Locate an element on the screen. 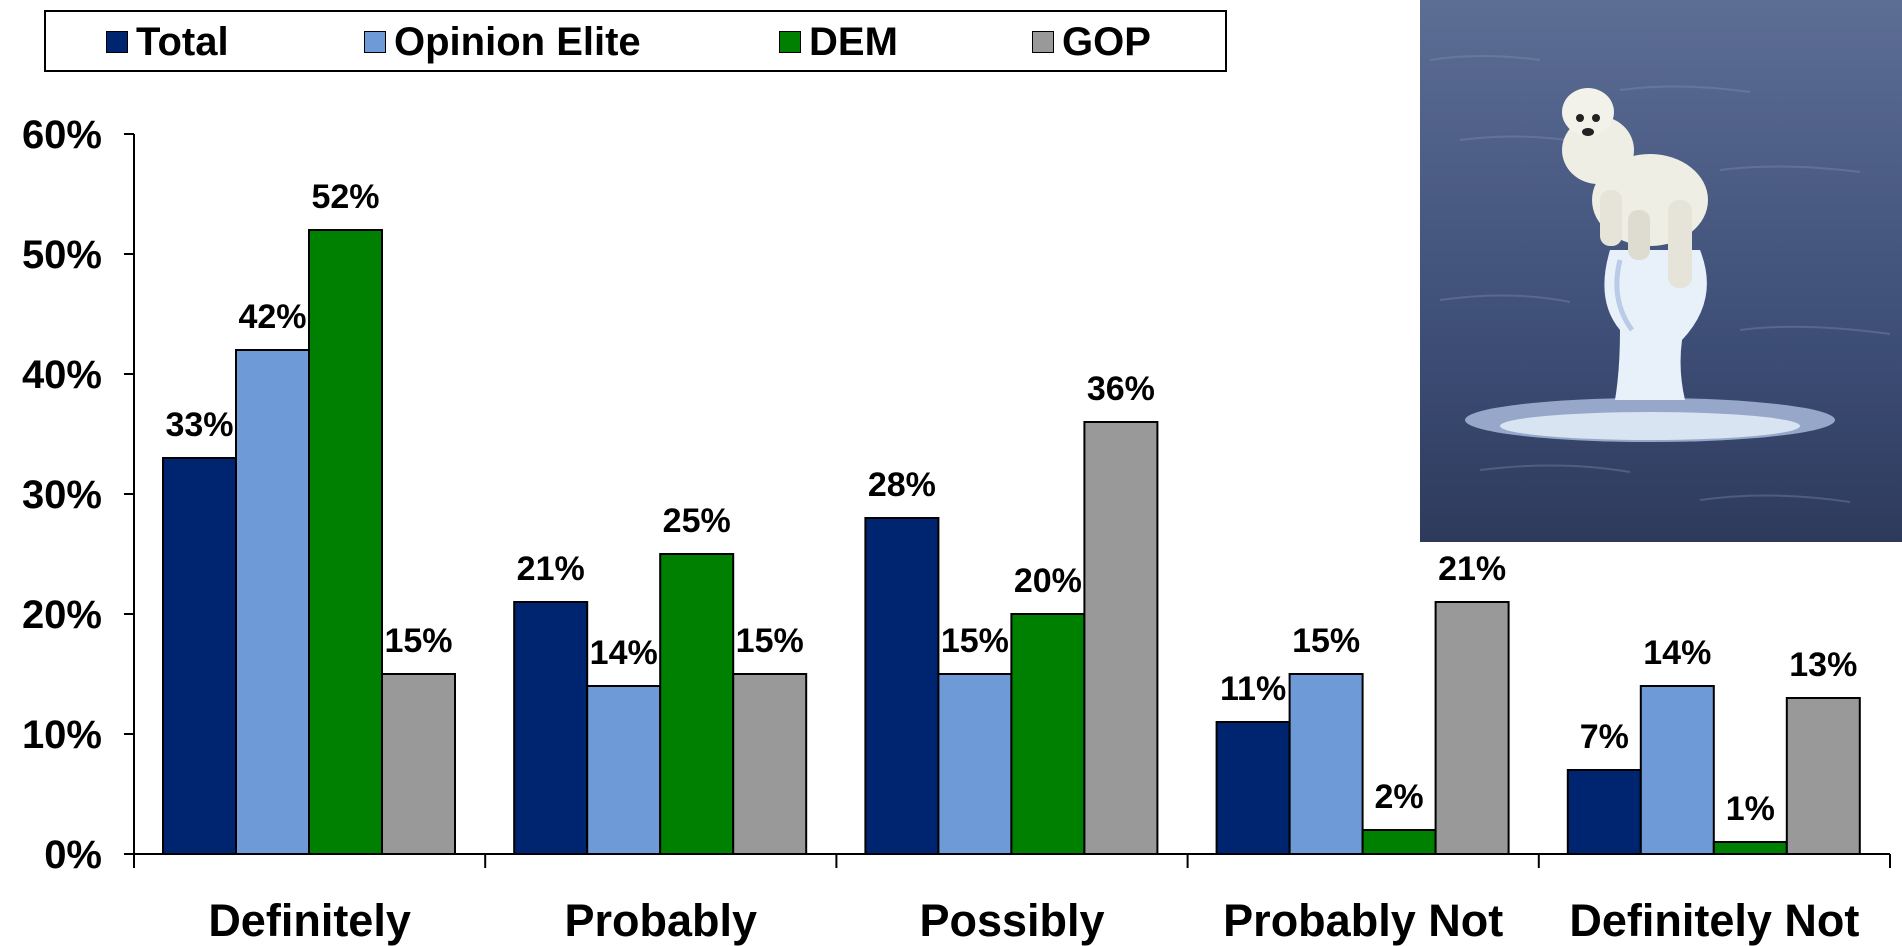 This screenshot has width=1902, height=946. legend-swatch-dem is located at coordinates (790, 42).